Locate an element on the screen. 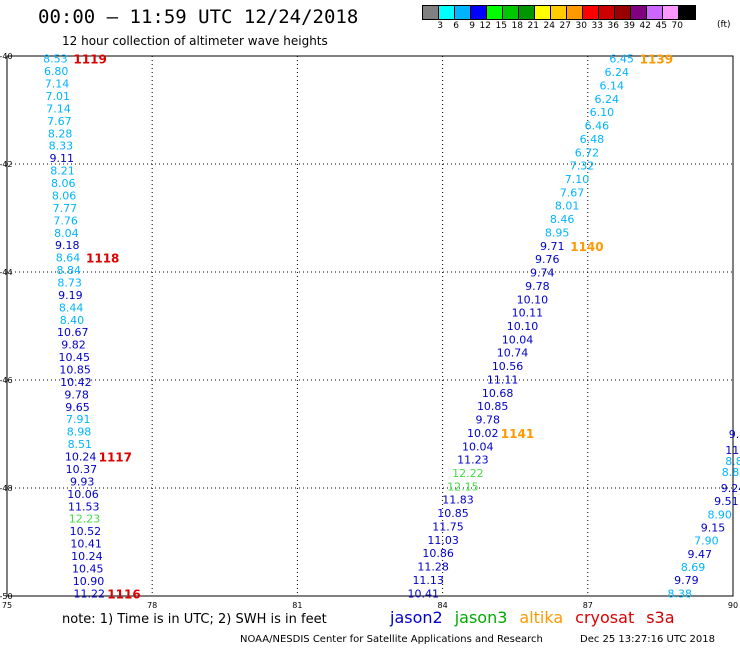 The height and width of the screenshot is (650, 740). wave-height-value: 10.90 is located at coordinates (89, 581).